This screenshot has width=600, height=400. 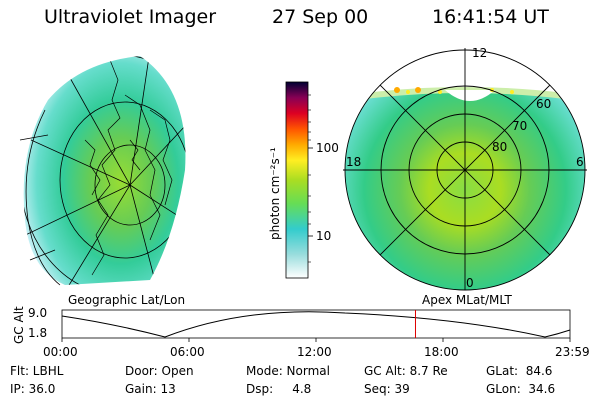 I want to click on mlat-label-70: 70, so click(x=520, y=126).